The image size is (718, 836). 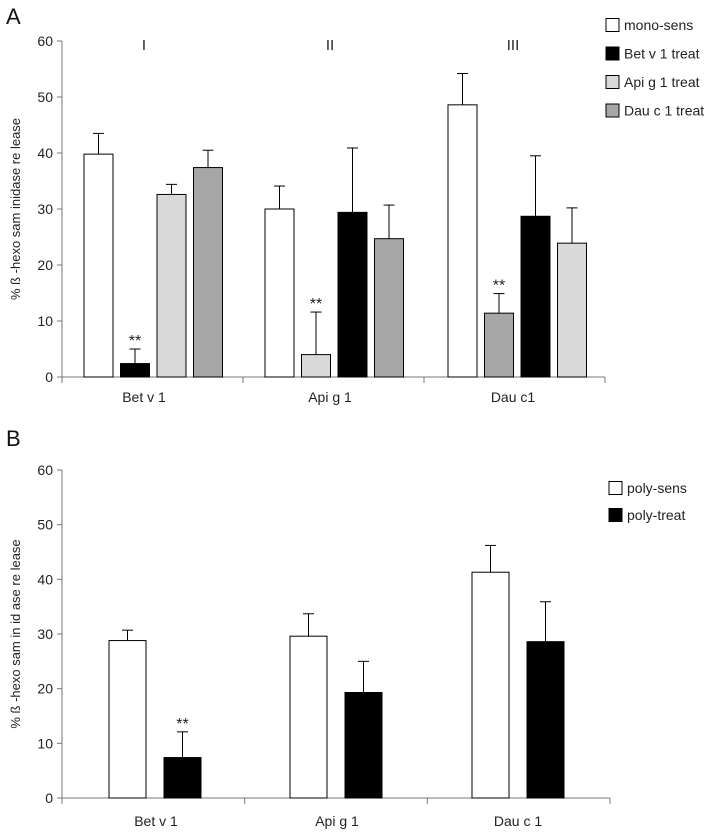 What do you see at coordinates (45, 209) in the screenshot?
I see `panel-a-y-tick-label: 30` at bounding box center [45, 209].